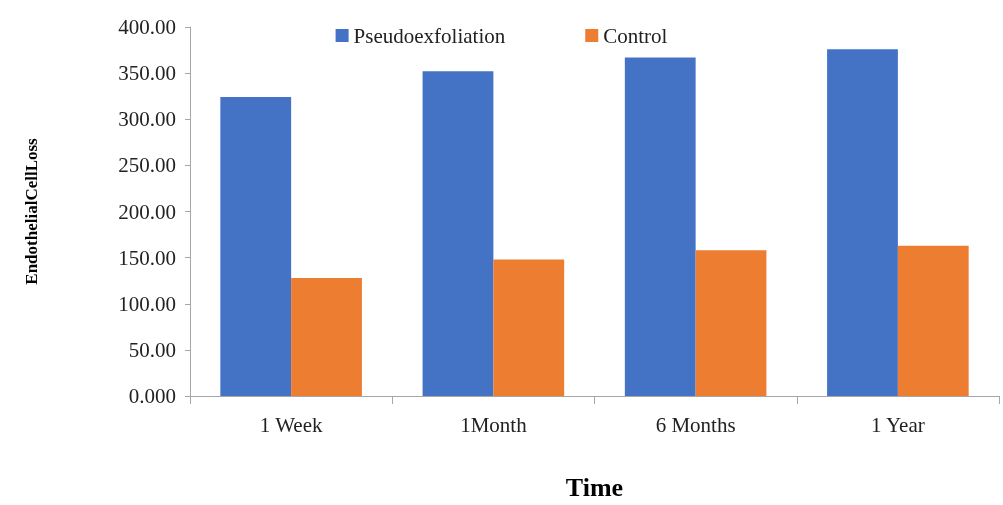 The height and width of the screenshot is (505, 1003). I want to click on x-tick-label: 1 Week, so click(291, 424).